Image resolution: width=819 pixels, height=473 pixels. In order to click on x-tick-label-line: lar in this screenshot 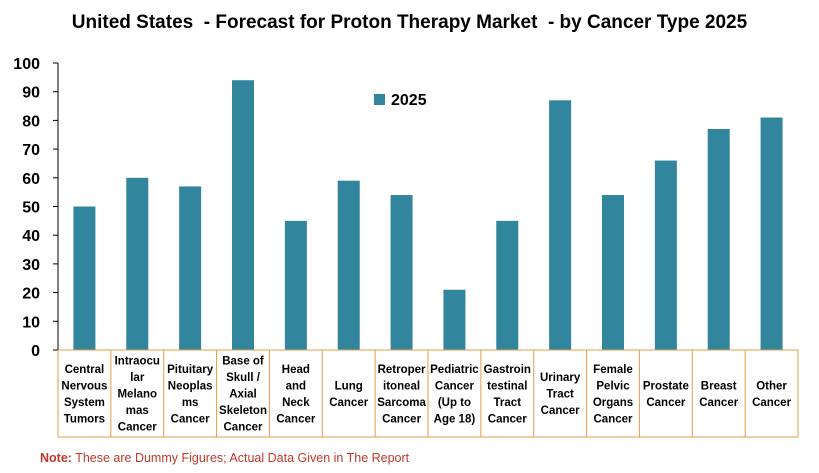, I will do `click(137, 378)`.